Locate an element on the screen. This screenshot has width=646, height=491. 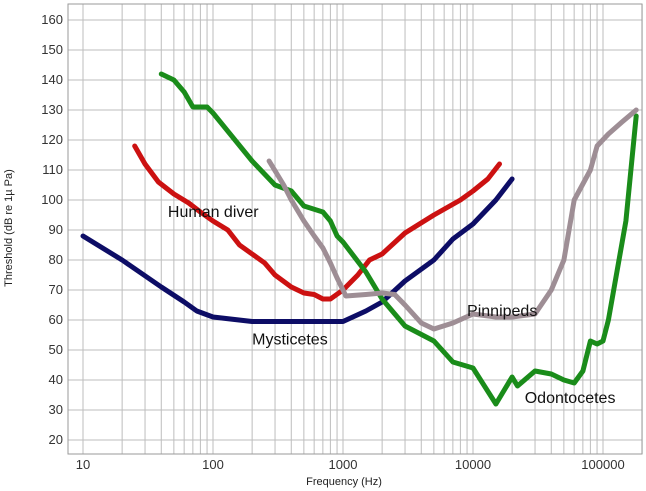
y-tick-label: 20 is located at coordinates (56, 439).